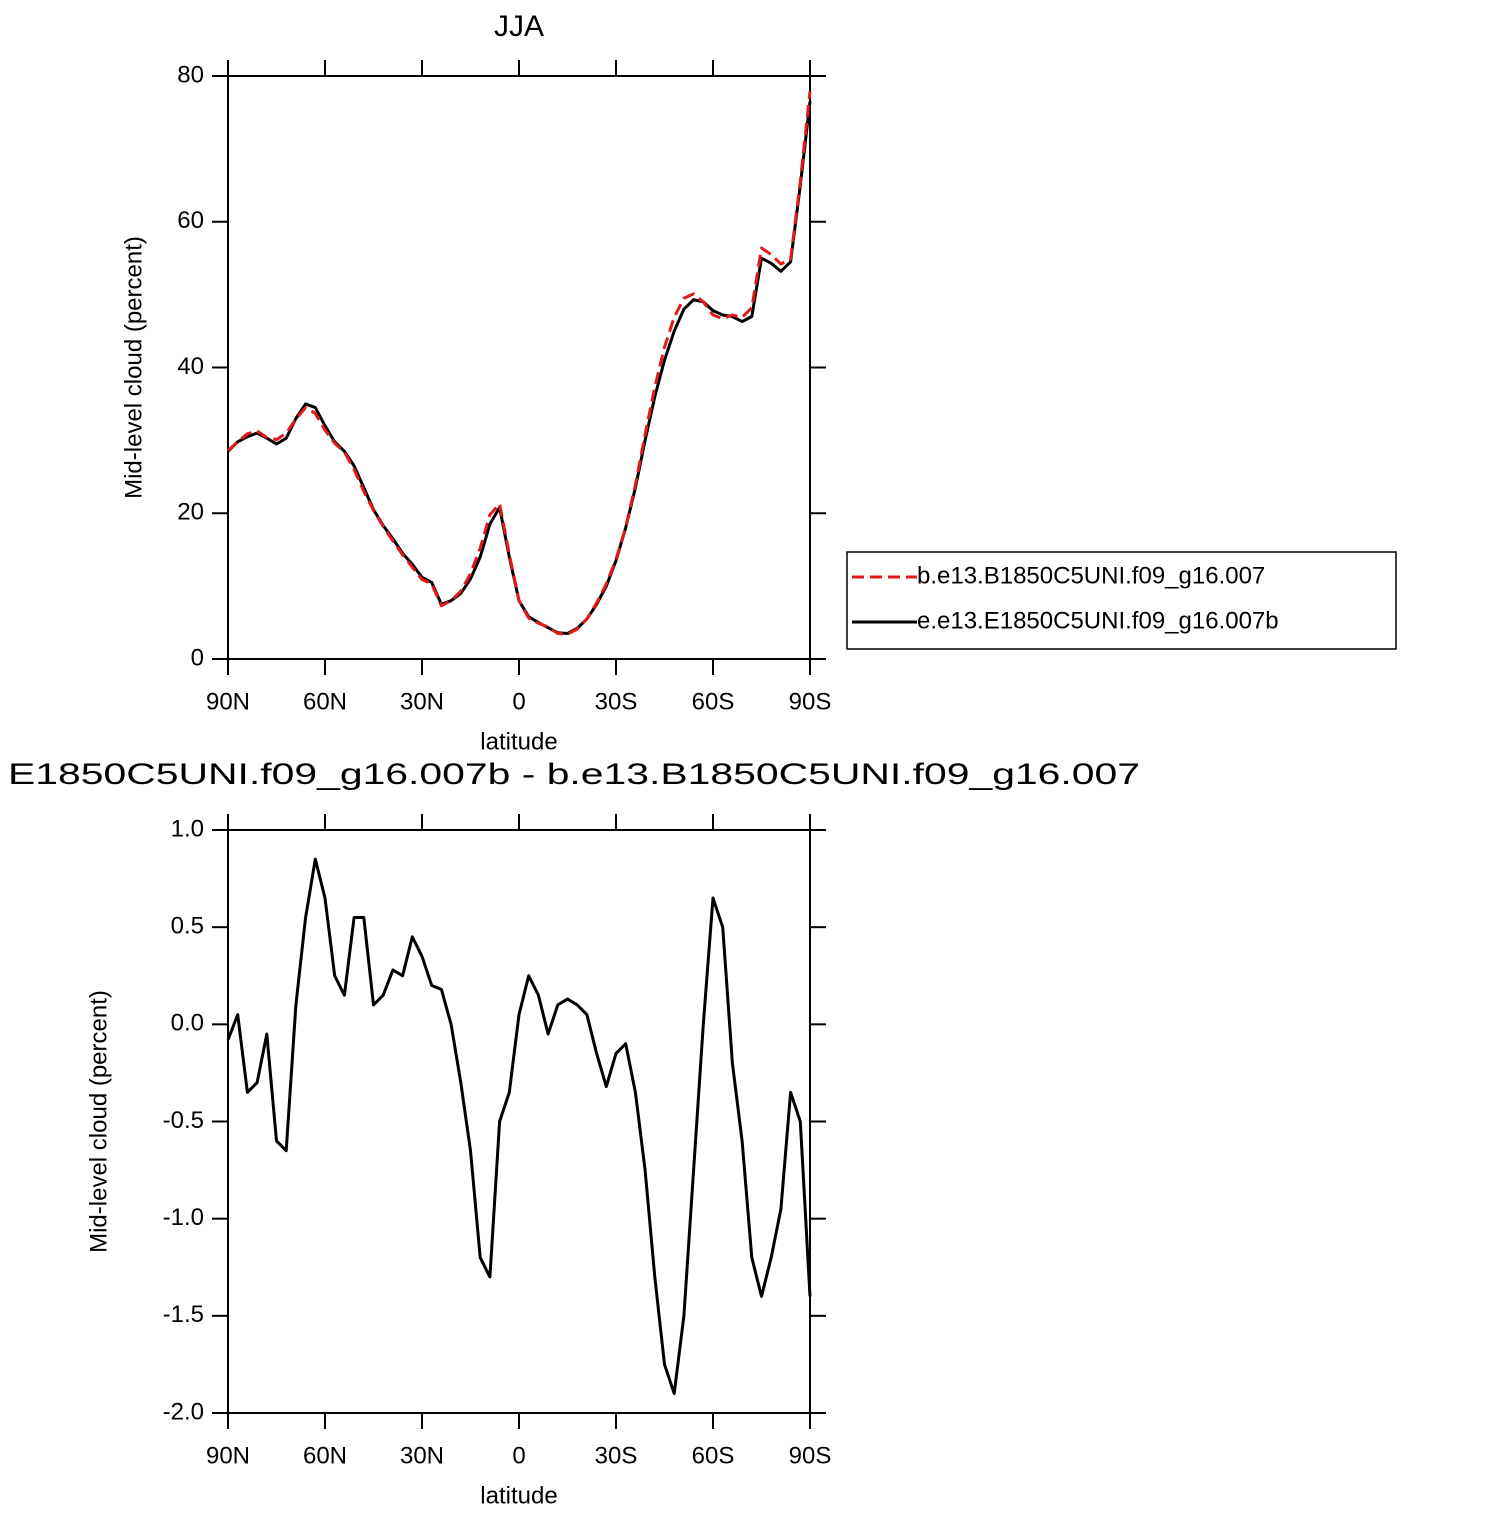 Image resolution: width=1505 pixels, height=1519 pixels. Describe the element at coordinates (1121, 600) in the screenshot. I see `legend-box` at that location.